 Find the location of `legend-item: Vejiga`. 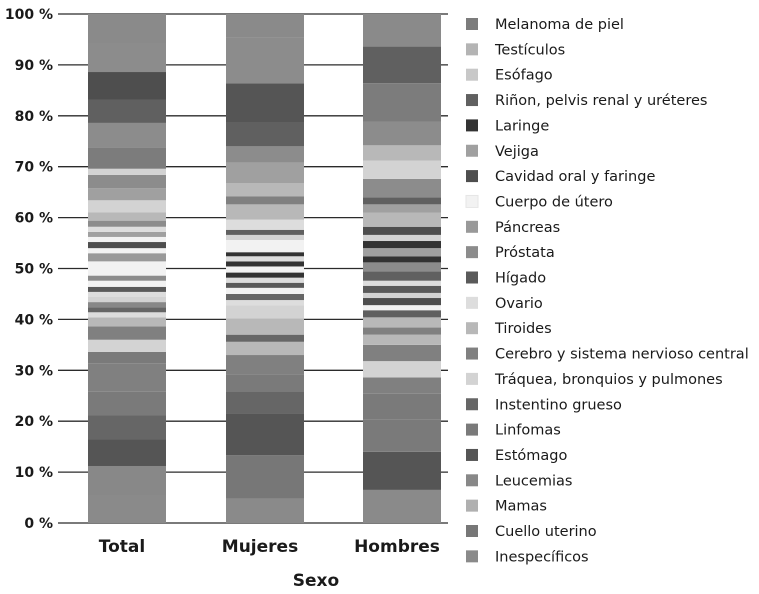

legend-item: Vejiga is located at coordinates (502, 152).